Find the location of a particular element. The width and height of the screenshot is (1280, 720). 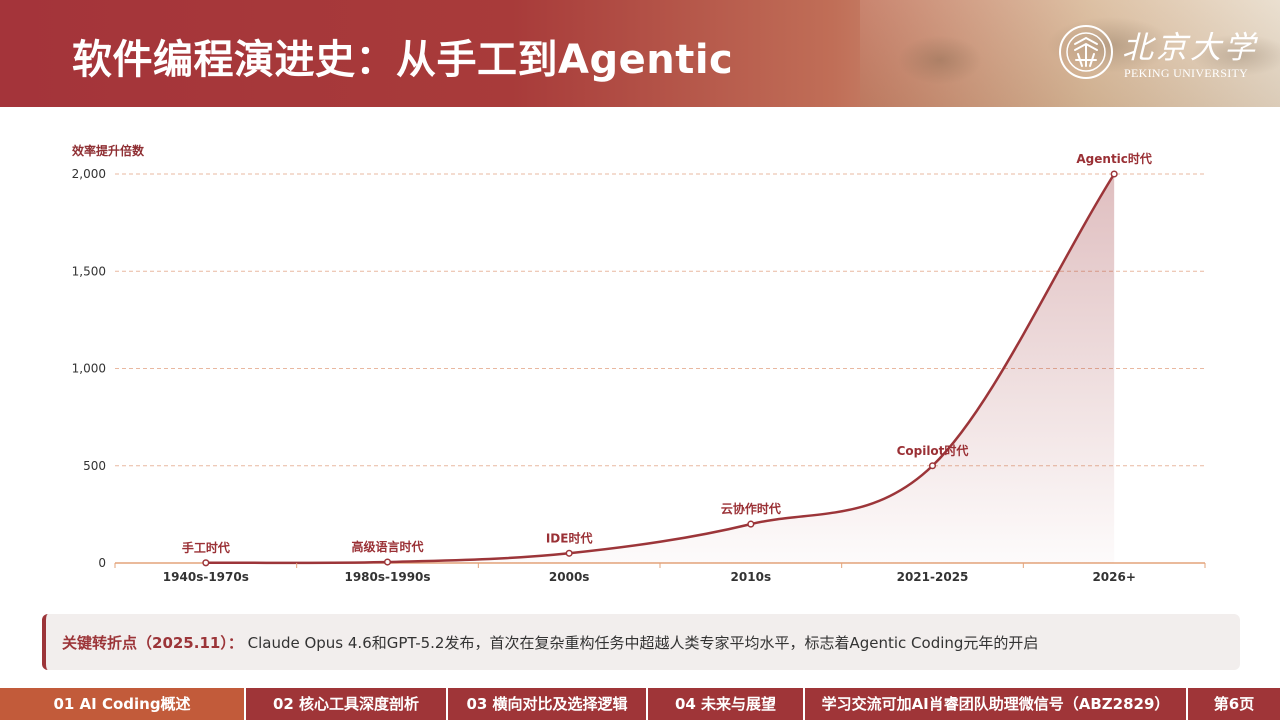

x-tick-label: 2010s is located at coordinates (751, 577).